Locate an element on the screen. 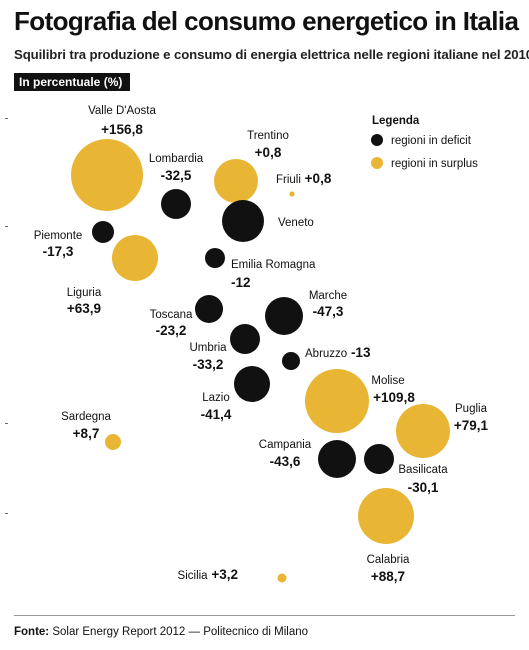 This screenshot has width=529, height=650. region-name-basilicata: Basilicata is located at coordinates (423, 470).